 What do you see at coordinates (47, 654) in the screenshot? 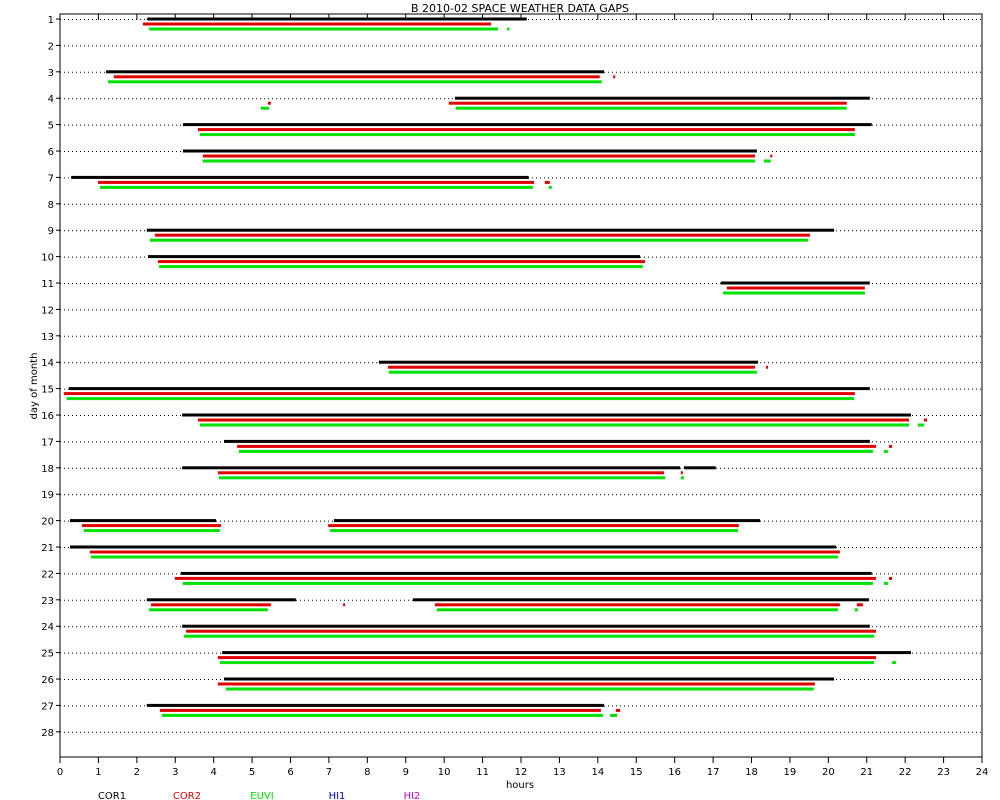
I see `y-tick-label: 25` at bounding box center [47, 654].